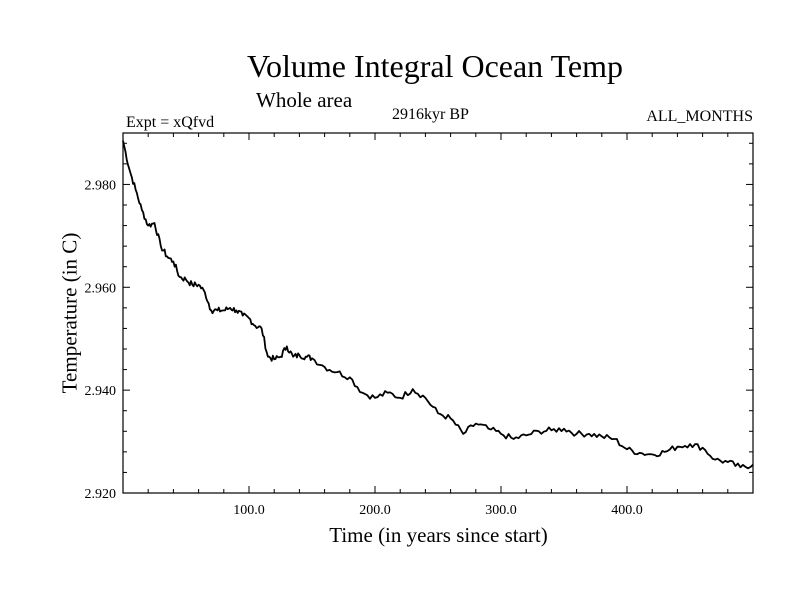 This screenshot has height=600, width=800. What do you see at coordinates (434, 66) in the screenshot?
I see `chart-title: Volume Integral Ocean Temp` at bounding box center [434, 66].